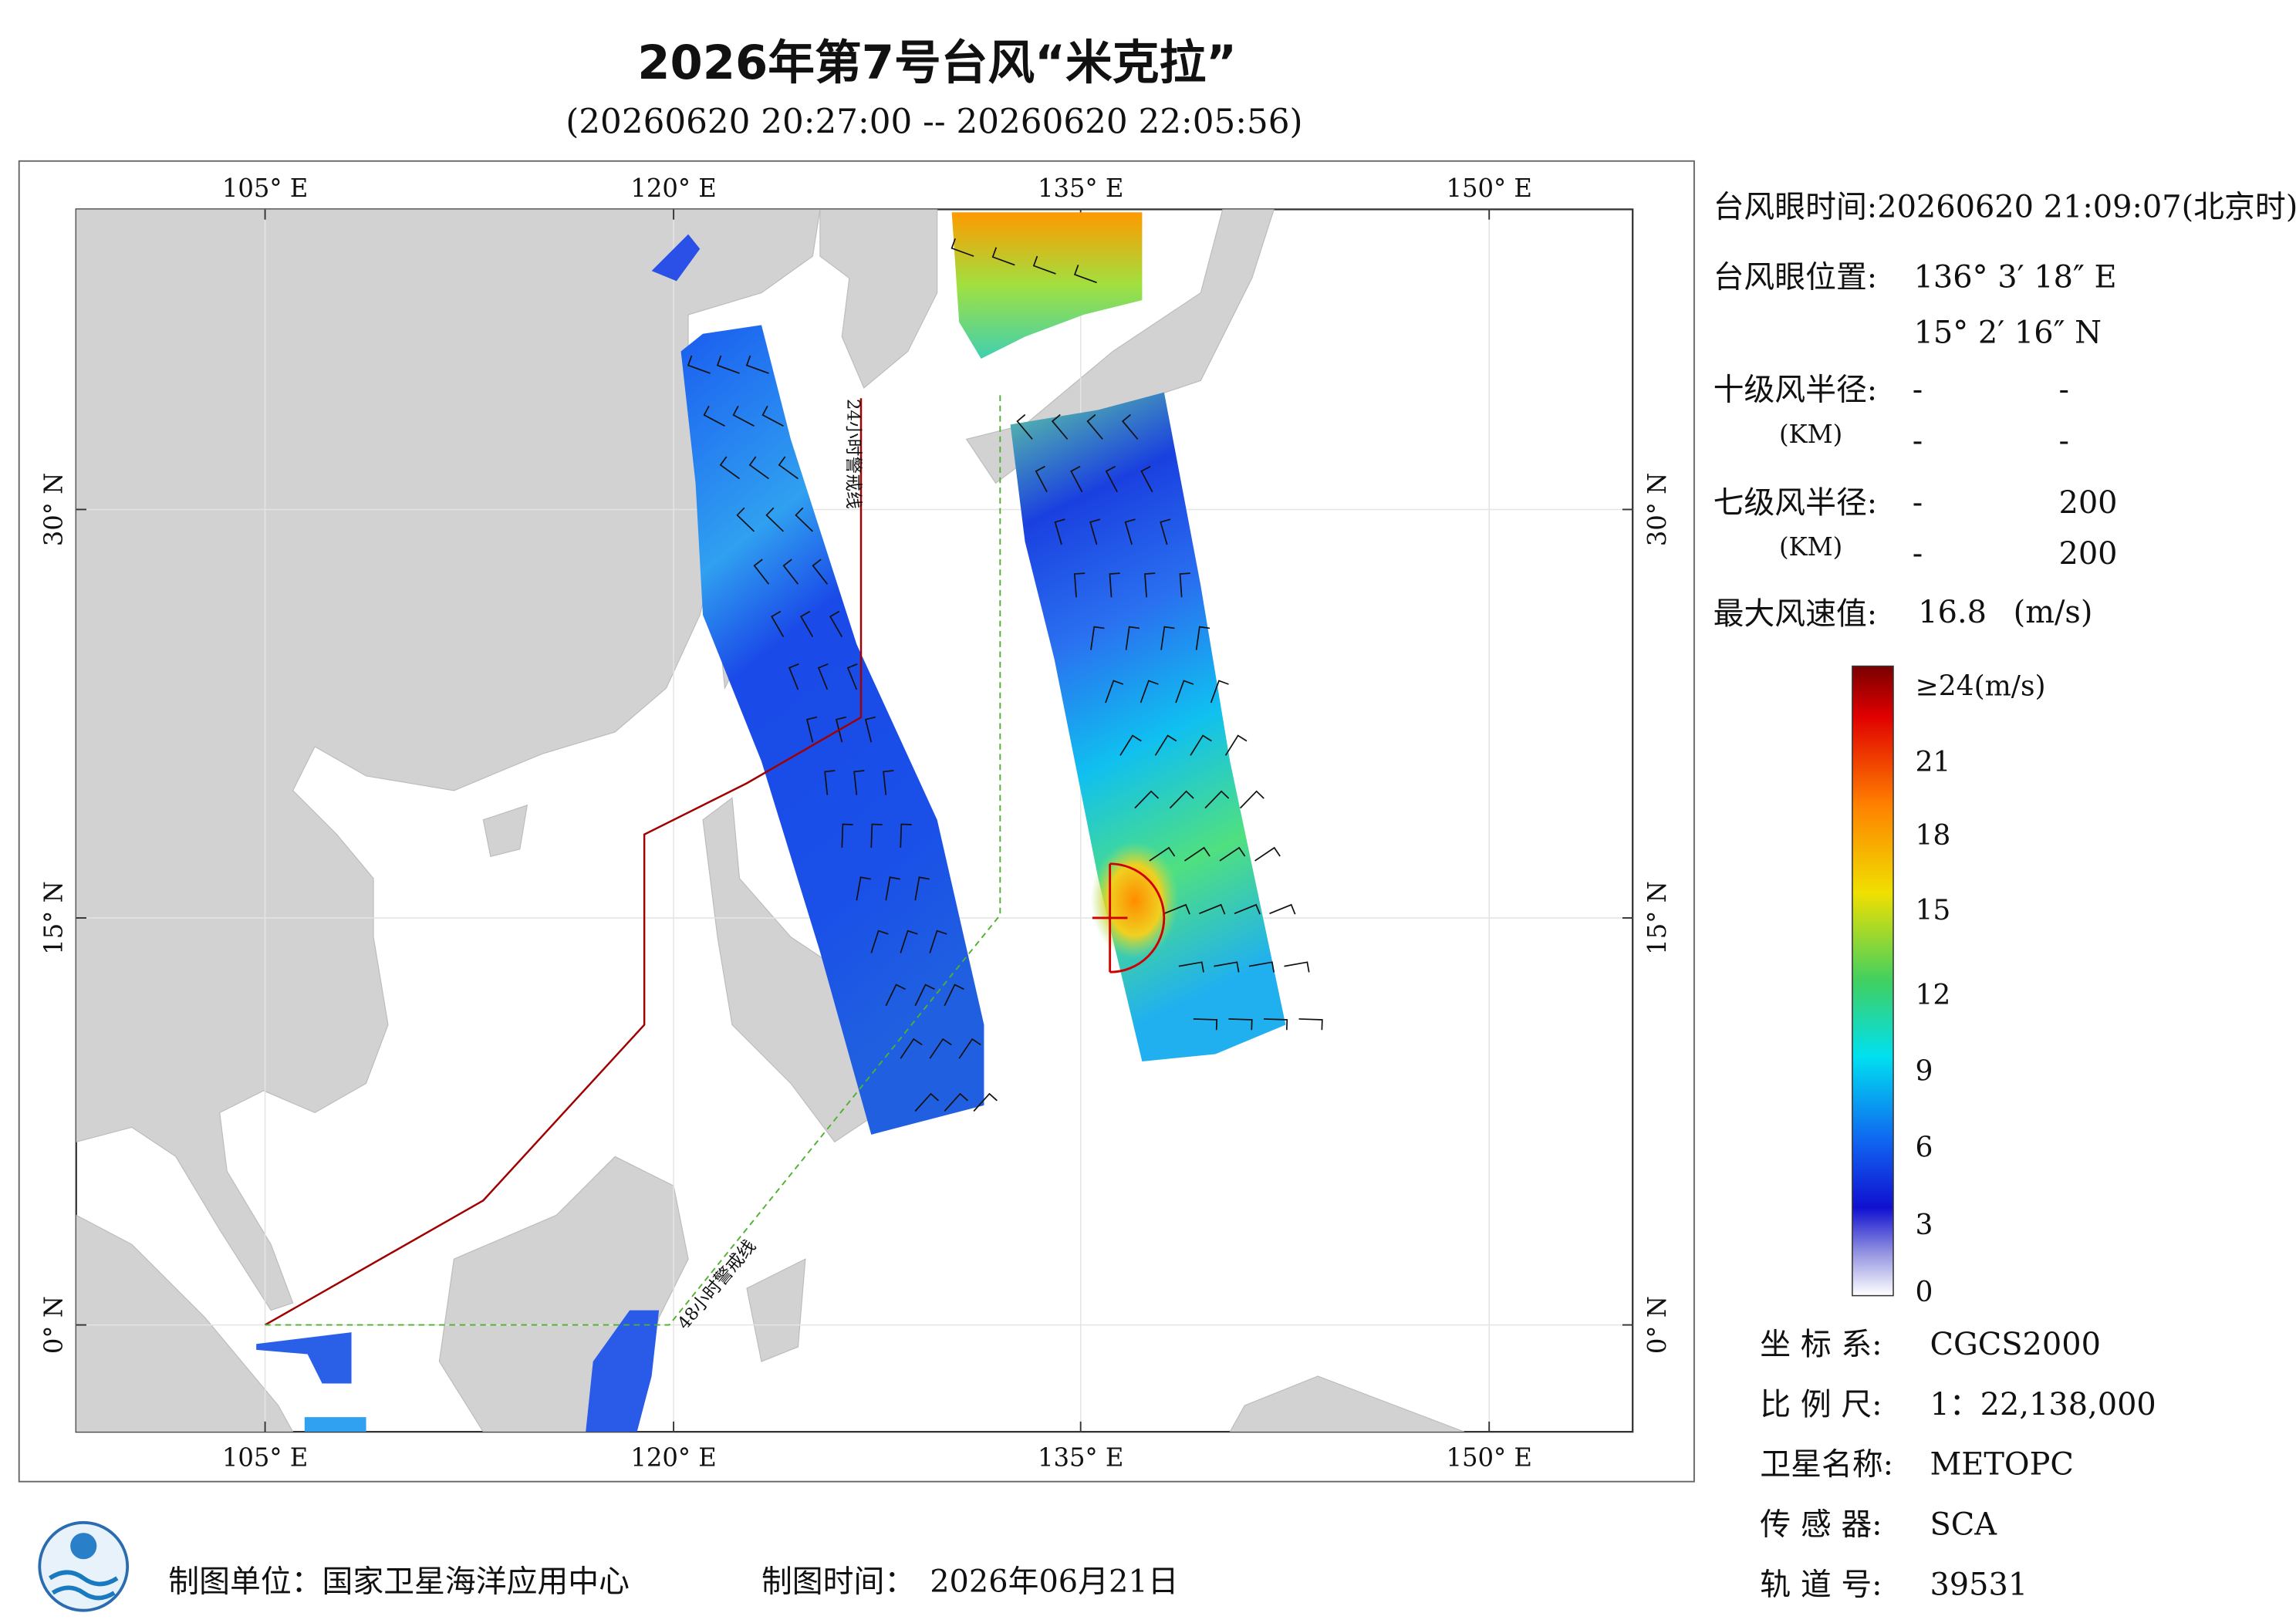  I want to click on r7-value: -, so click(1918, 503).